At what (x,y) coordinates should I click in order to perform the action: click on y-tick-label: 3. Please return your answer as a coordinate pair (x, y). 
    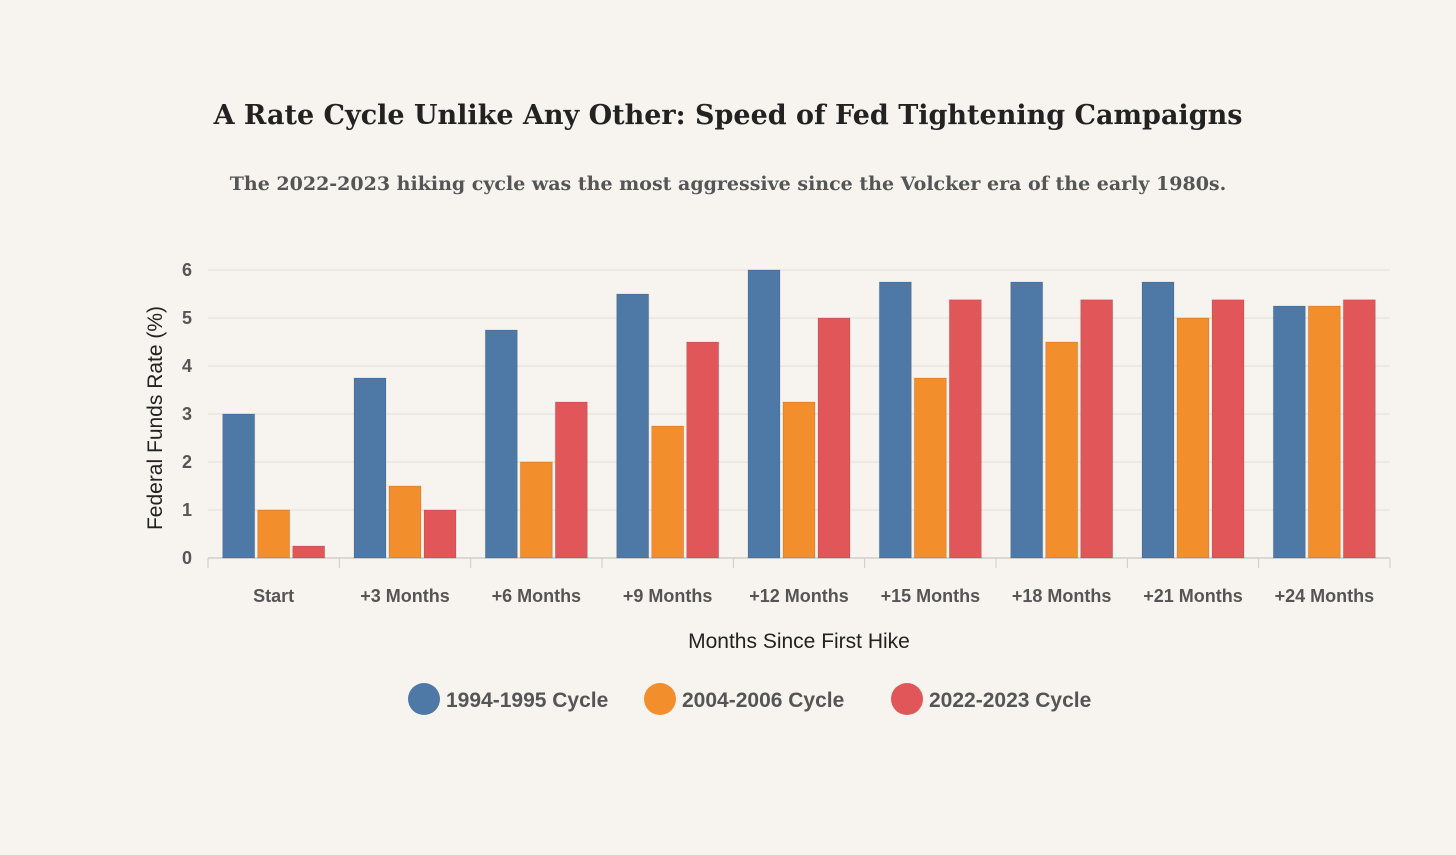
    Looking at the image, I should click on (187, 414).